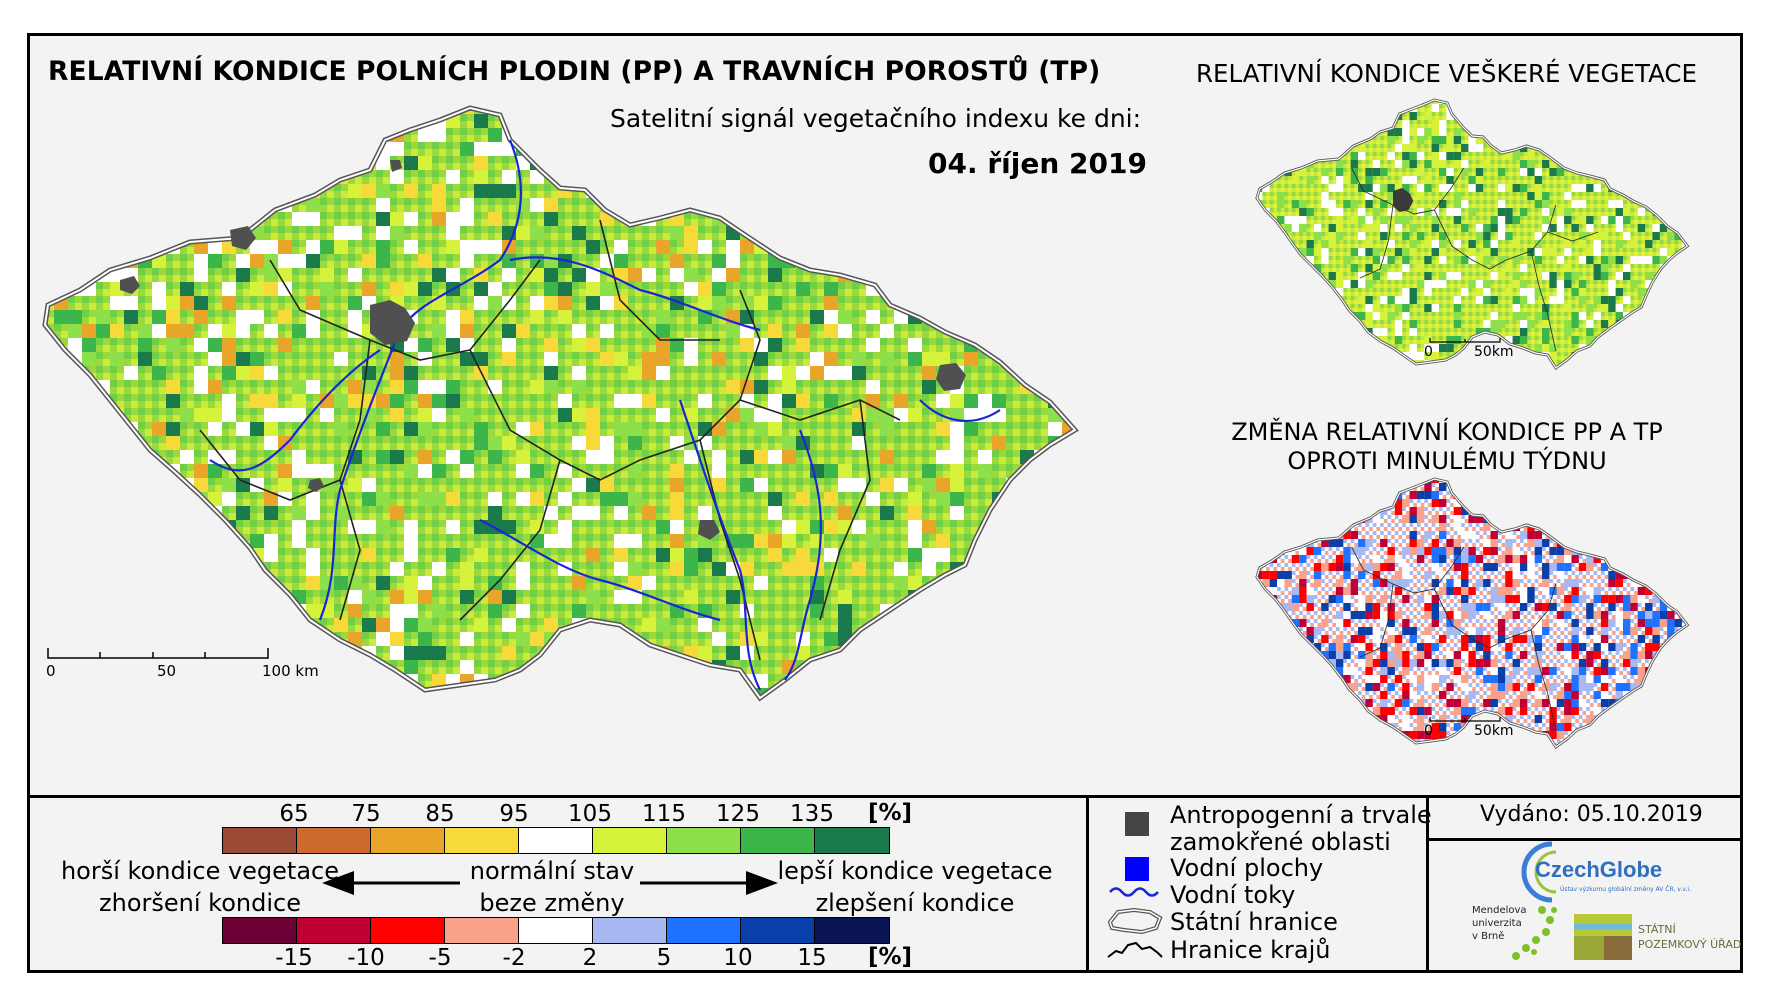 The image size is (1772, 1003). I want to click on worse-label-line2: zhoršení kondice, so click(200, 903).